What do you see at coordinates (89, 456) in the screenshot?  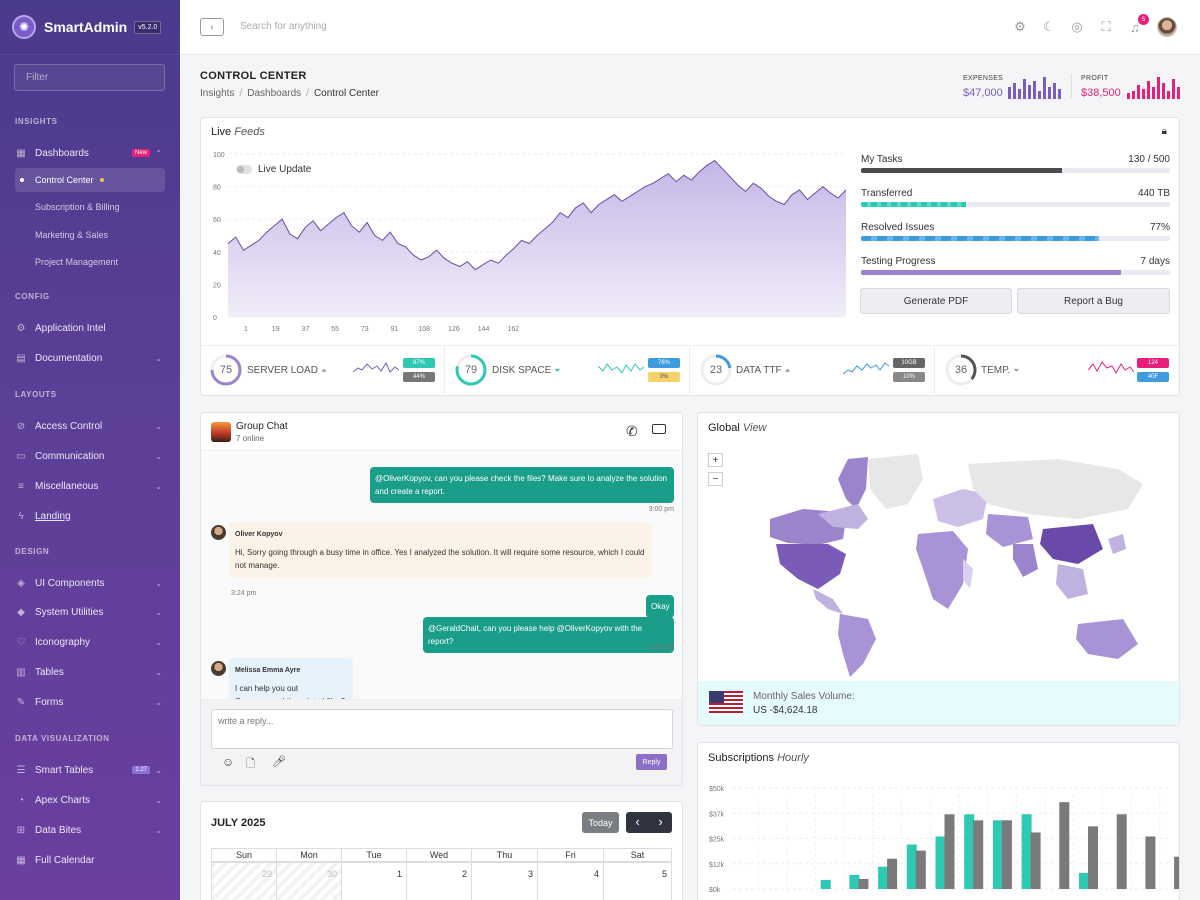 I see `sidebar-item-communication: ▭ Communication ⌄` at bounding box center [89, 456].